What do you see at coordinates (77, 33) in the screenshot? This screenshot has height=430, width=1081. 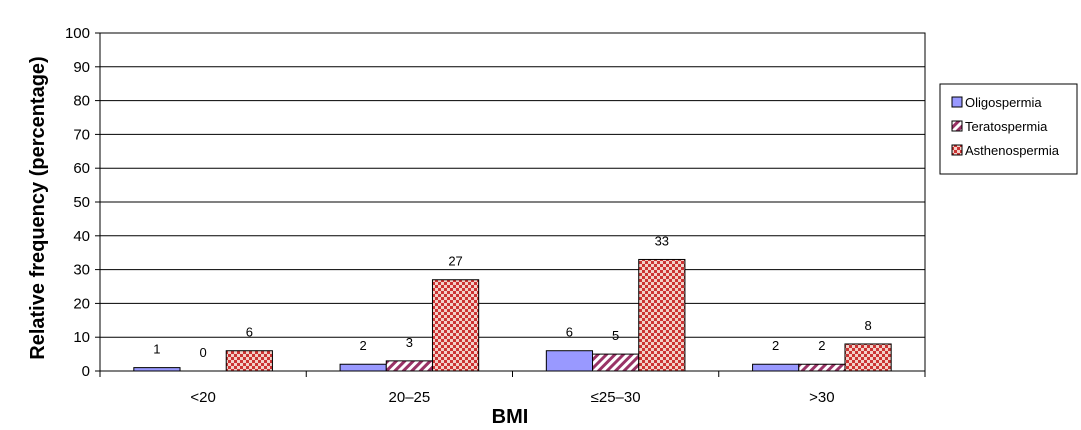 I see `y-tick-label: 100` at bounding box center [77, 33].